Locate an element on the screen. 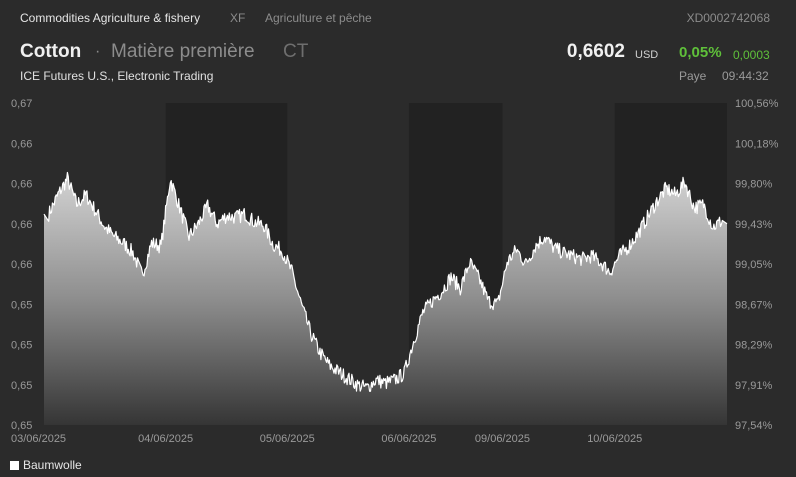  quote-place: Paye is located at coordinates (693, 76).